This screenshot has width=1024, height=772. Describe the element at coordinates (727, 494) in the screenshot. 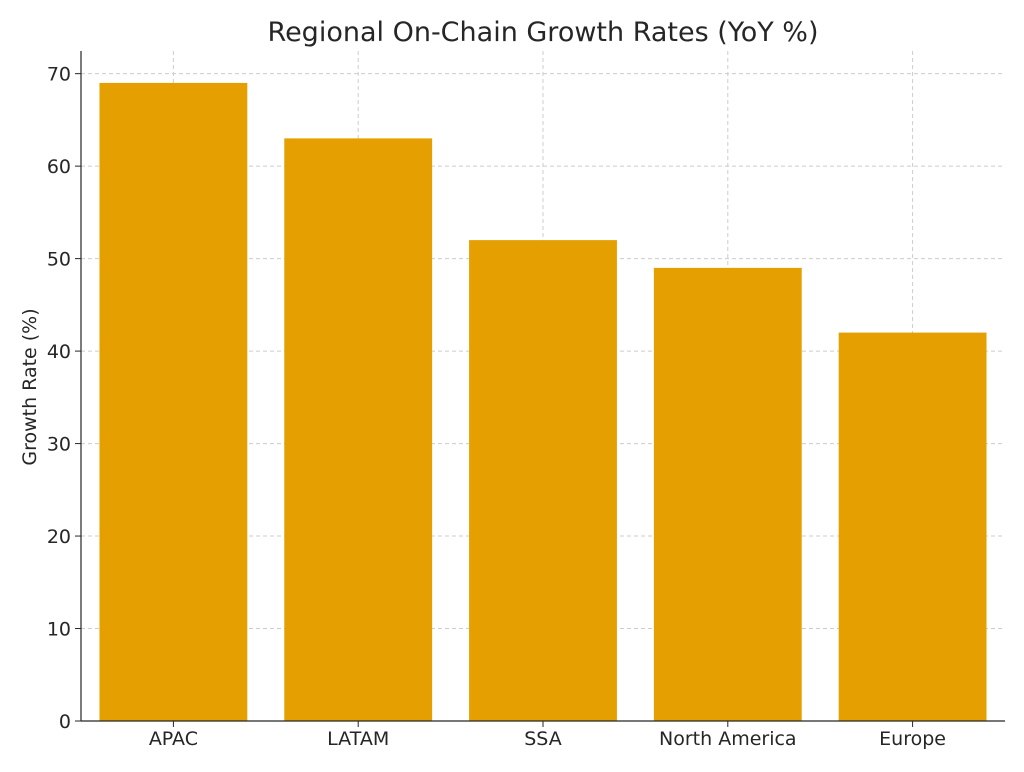

I see `bar-north-america` at that location.